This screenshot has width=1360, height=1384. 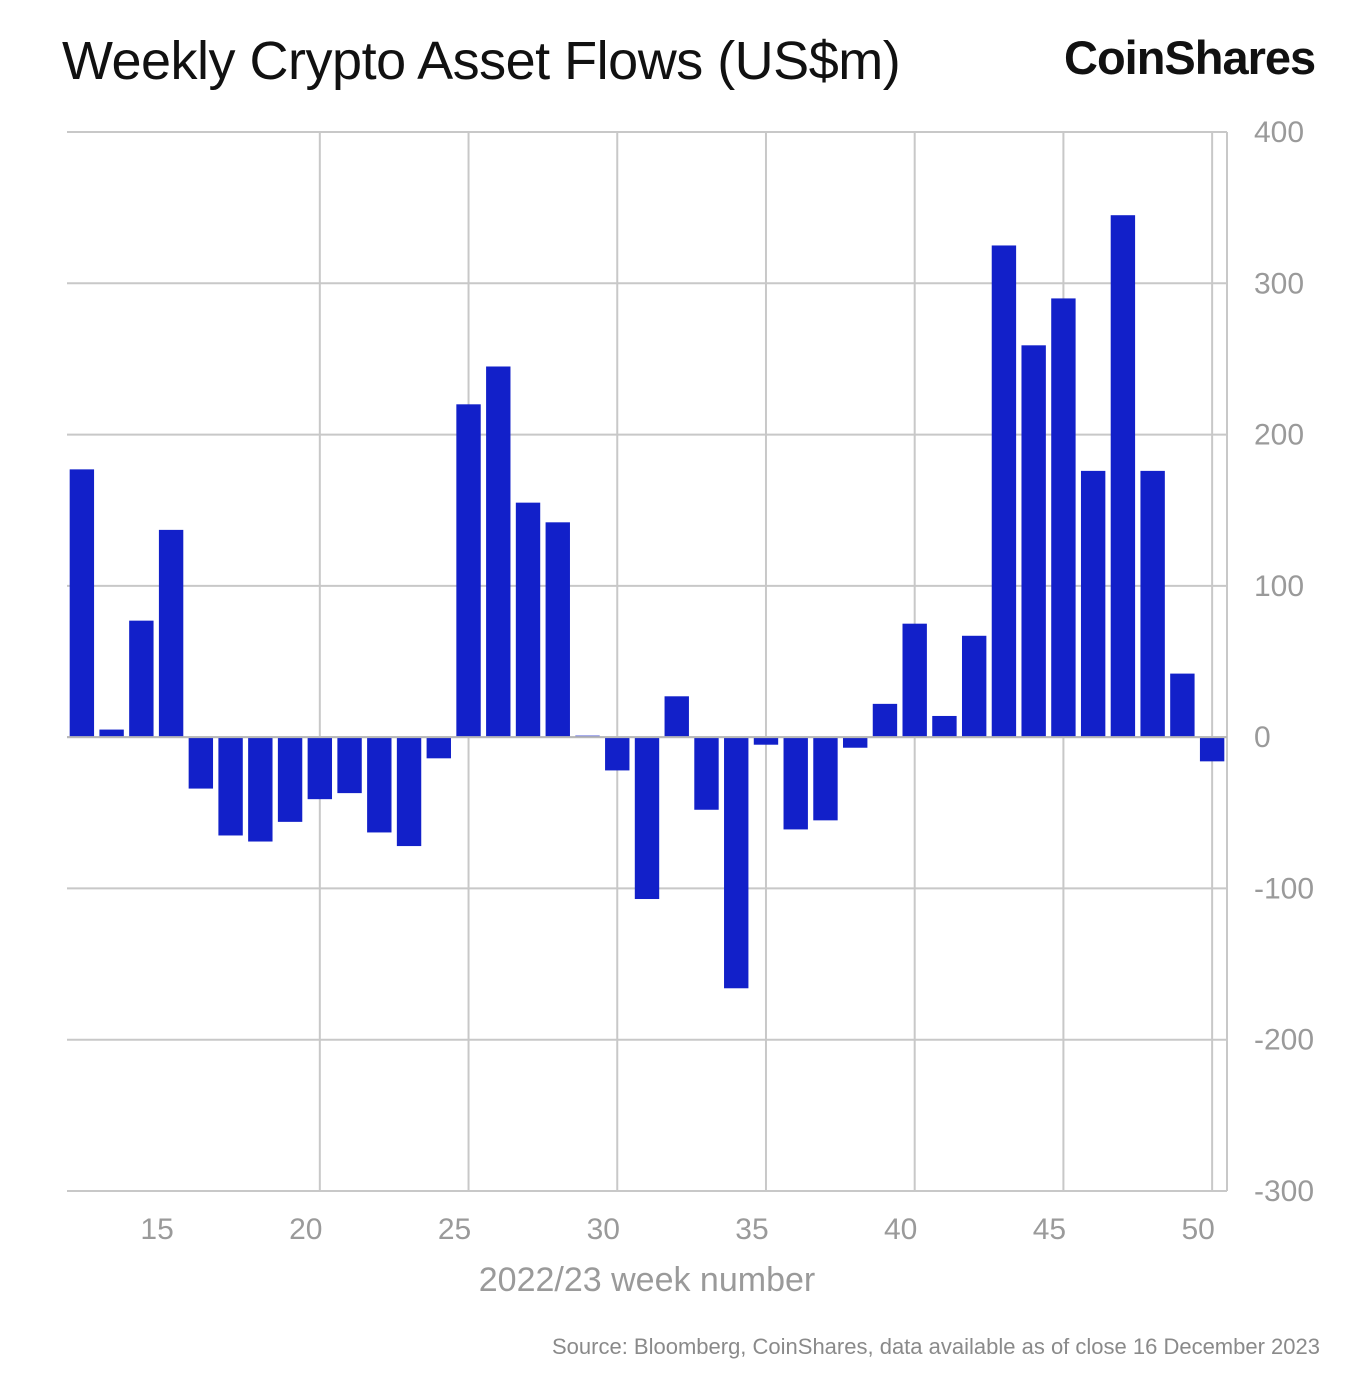 What do you see at coordinates (1279, 586) in the screenshot?
I see `y-tick-label: 100` at bounding box center [1279, 586].